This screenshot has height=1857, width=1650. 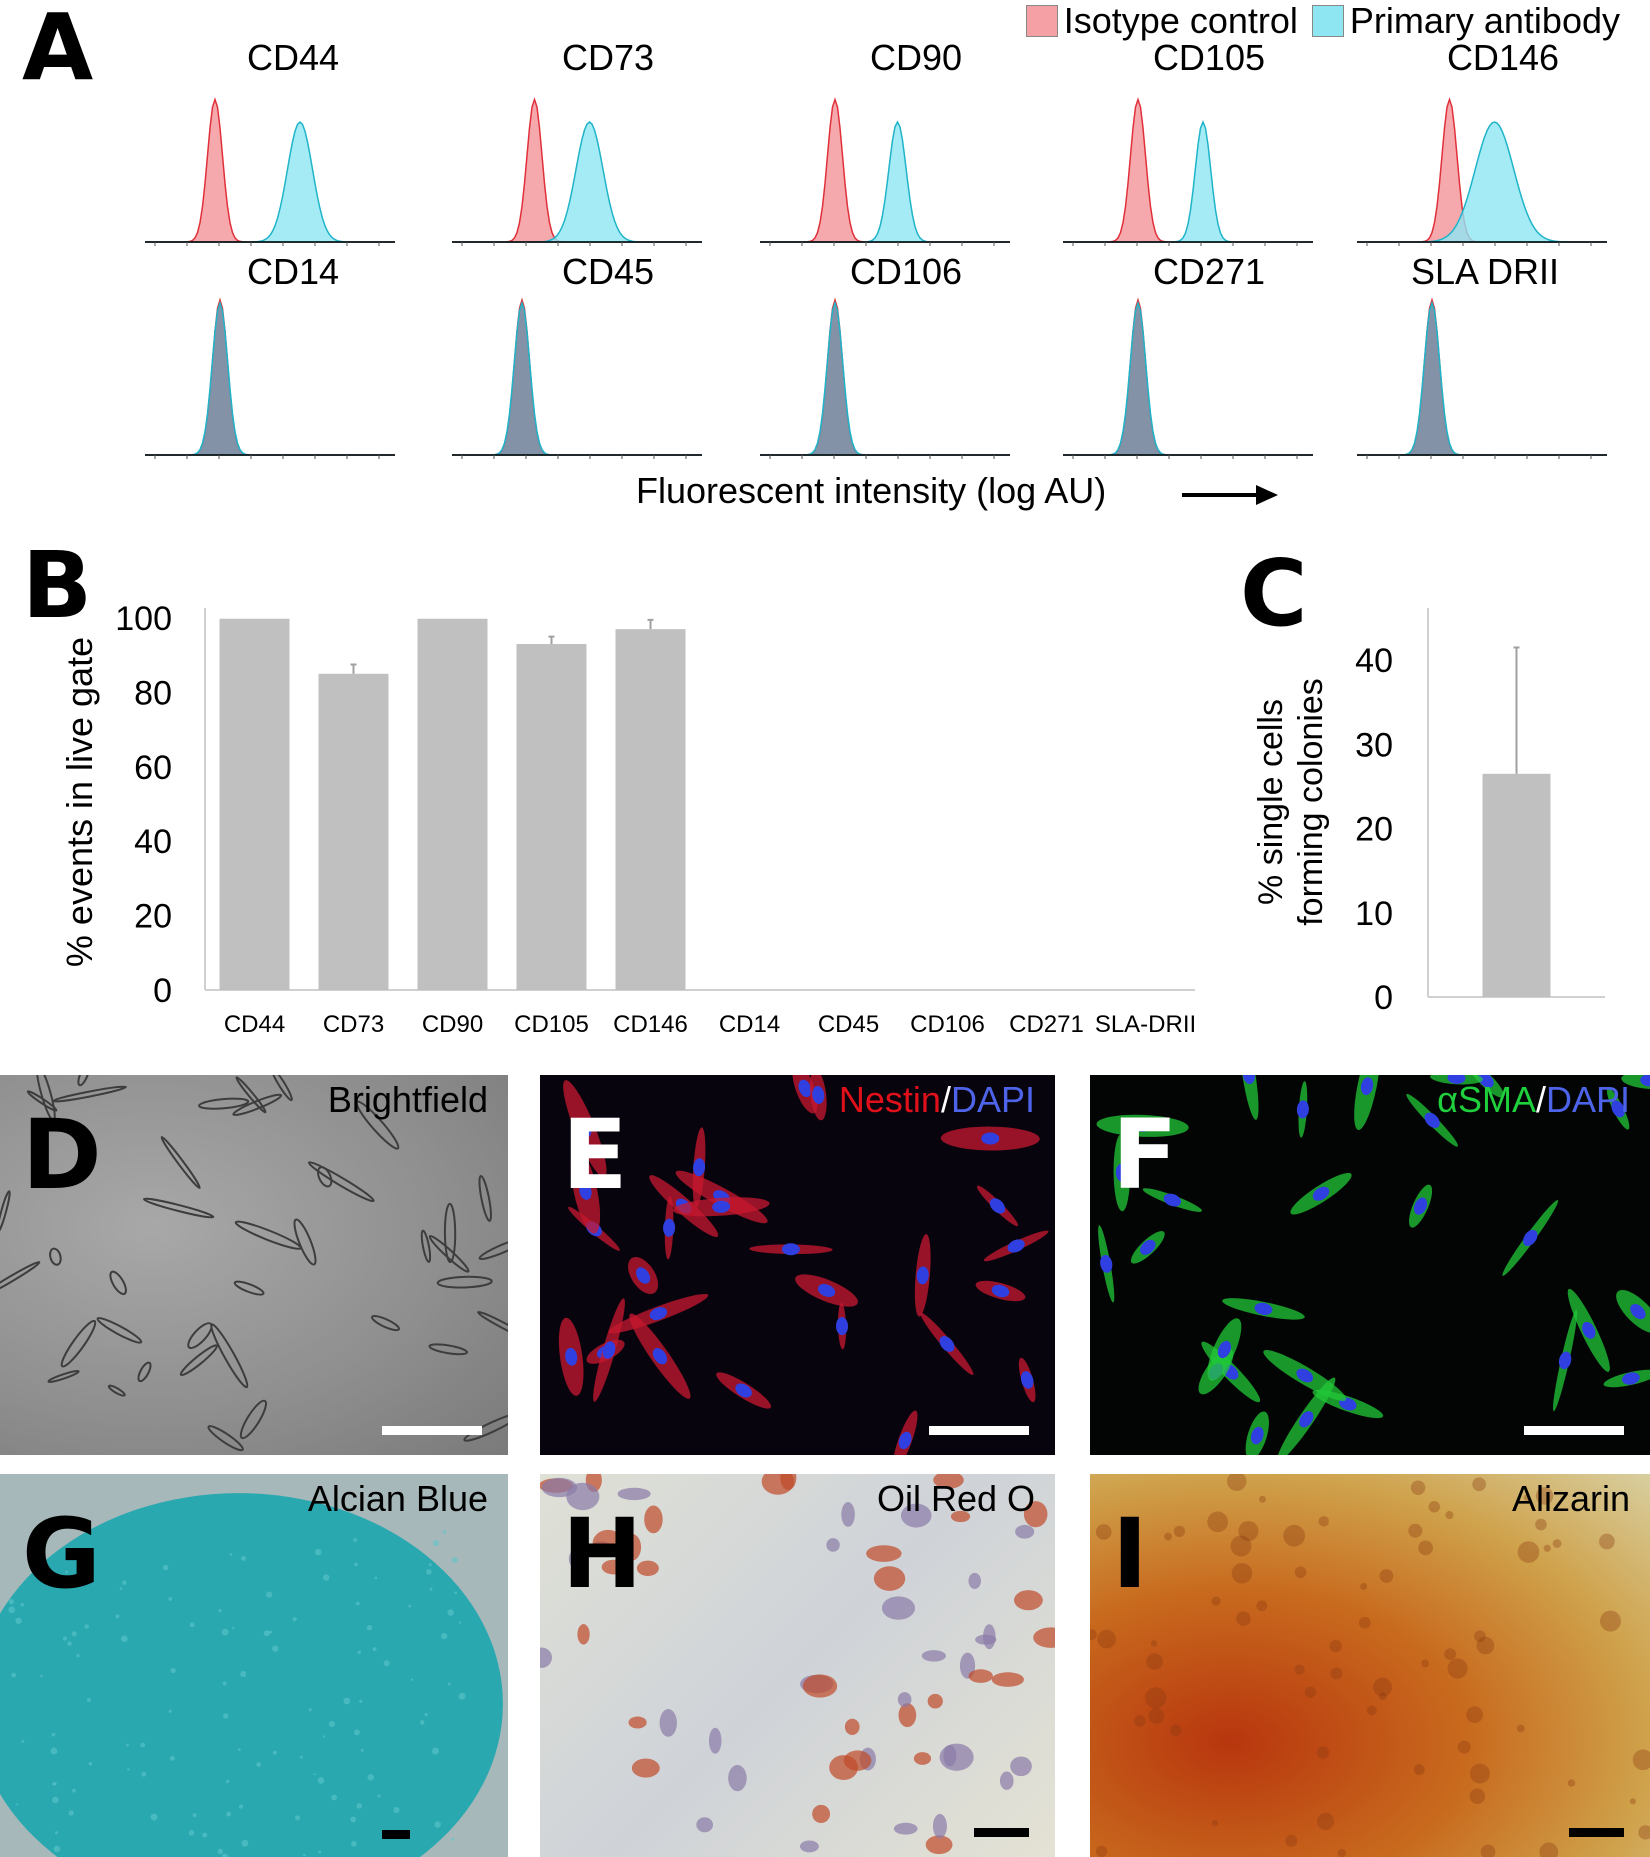 I want to click on y-axis-label-line2: forming colonies, so click(x=1311, y=802).